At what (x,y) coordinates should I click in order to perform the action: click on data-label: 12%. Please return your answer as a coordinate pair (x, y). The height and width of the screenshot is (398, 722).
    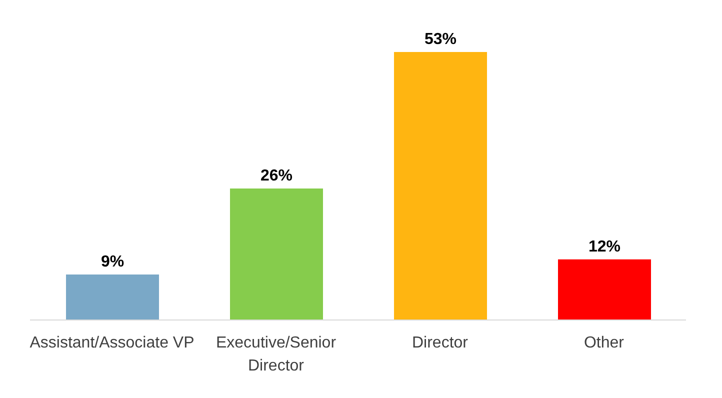
    Looking at the image, I should click on (604, 247).